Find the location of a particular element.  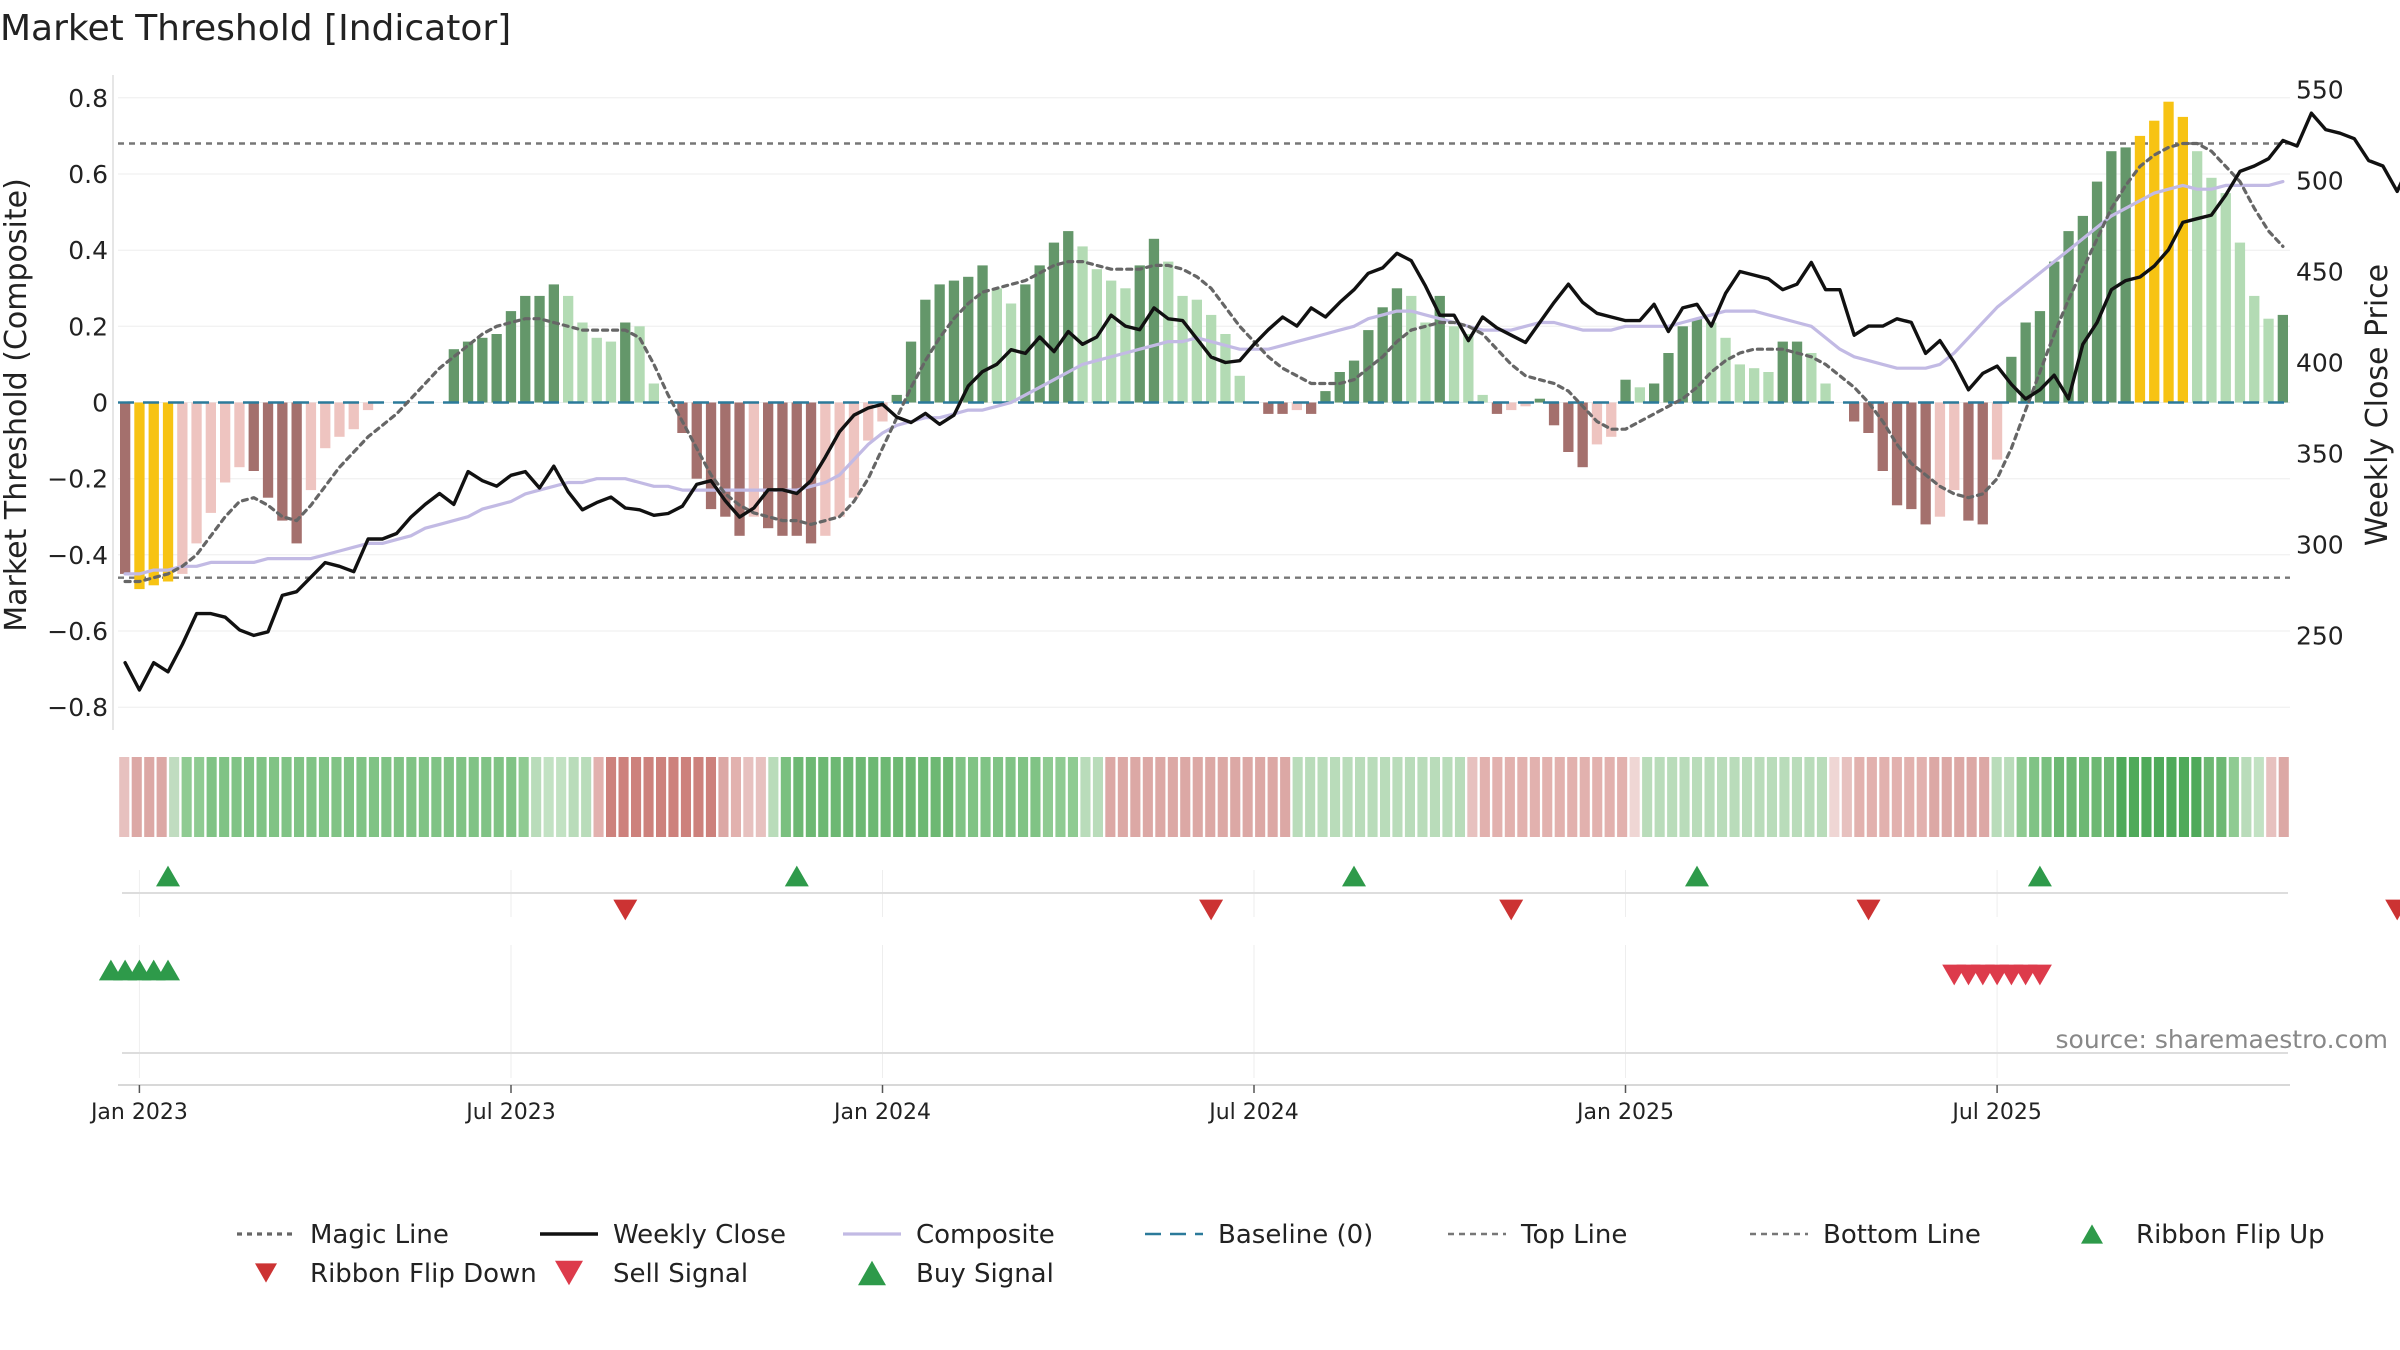

left-tick-label: −0.2 is located at coordinates (77, 479).